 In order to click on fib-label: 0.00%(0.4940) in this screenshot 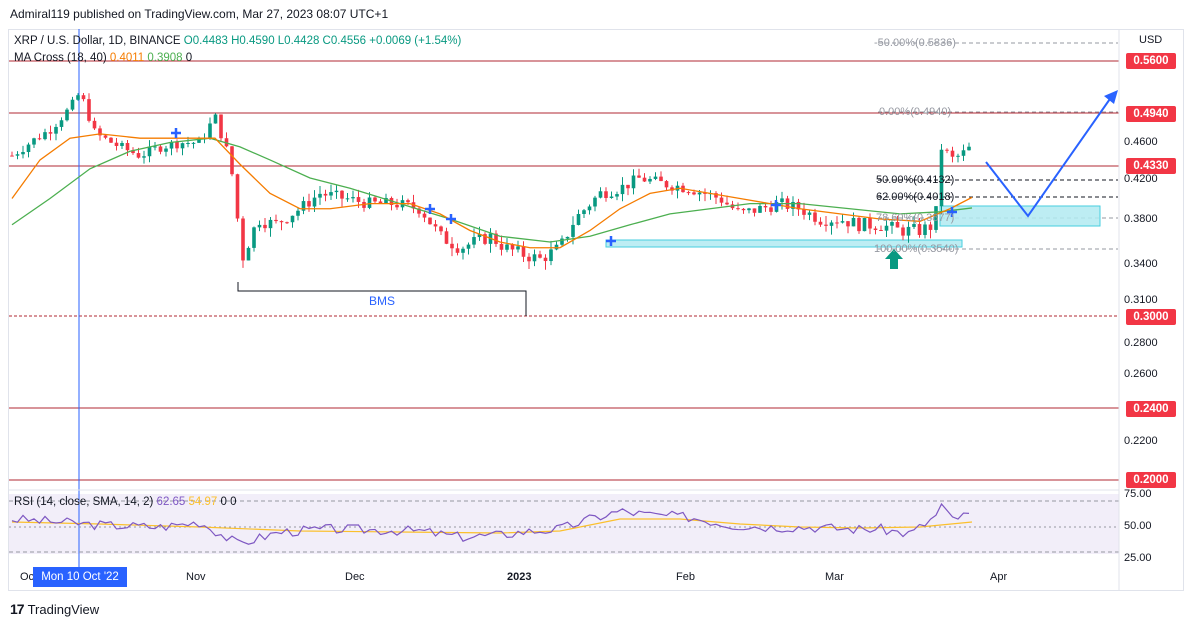, I will do `click(915, 112)`.